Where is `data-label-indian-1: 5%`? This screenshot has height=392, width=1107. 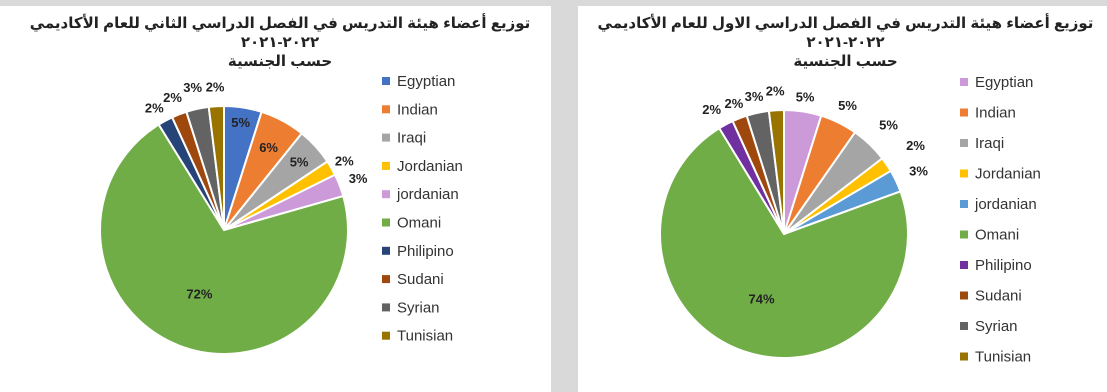
data-label-indian-1: 5% is located at coordinates (847, 105).